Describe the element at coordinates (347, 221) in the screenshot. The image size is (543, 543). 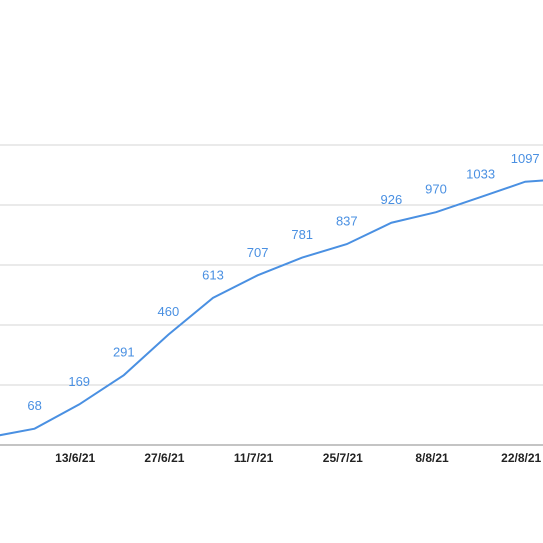
I see `value-label: 837` at that location.